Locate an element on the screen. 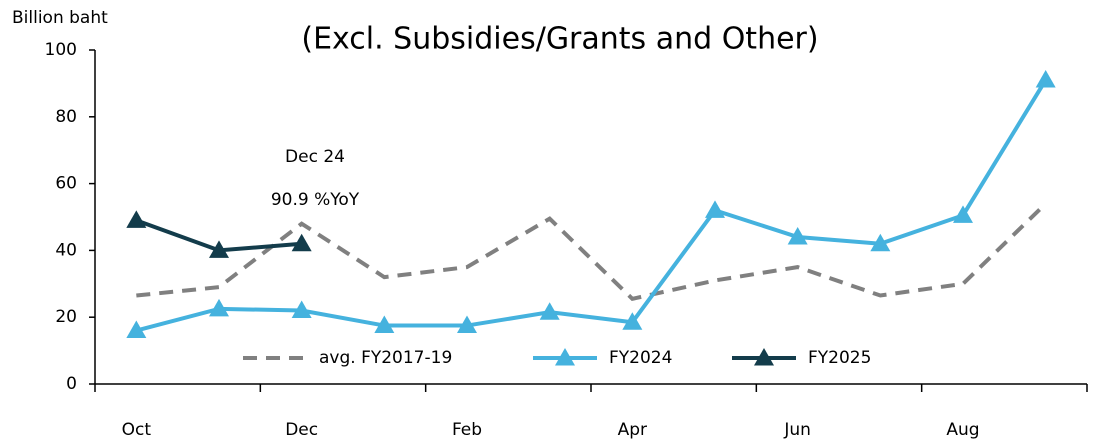 This screenshot has height=445, width=1102. y-tick-label: 60 is located at coordinates (66, 184).